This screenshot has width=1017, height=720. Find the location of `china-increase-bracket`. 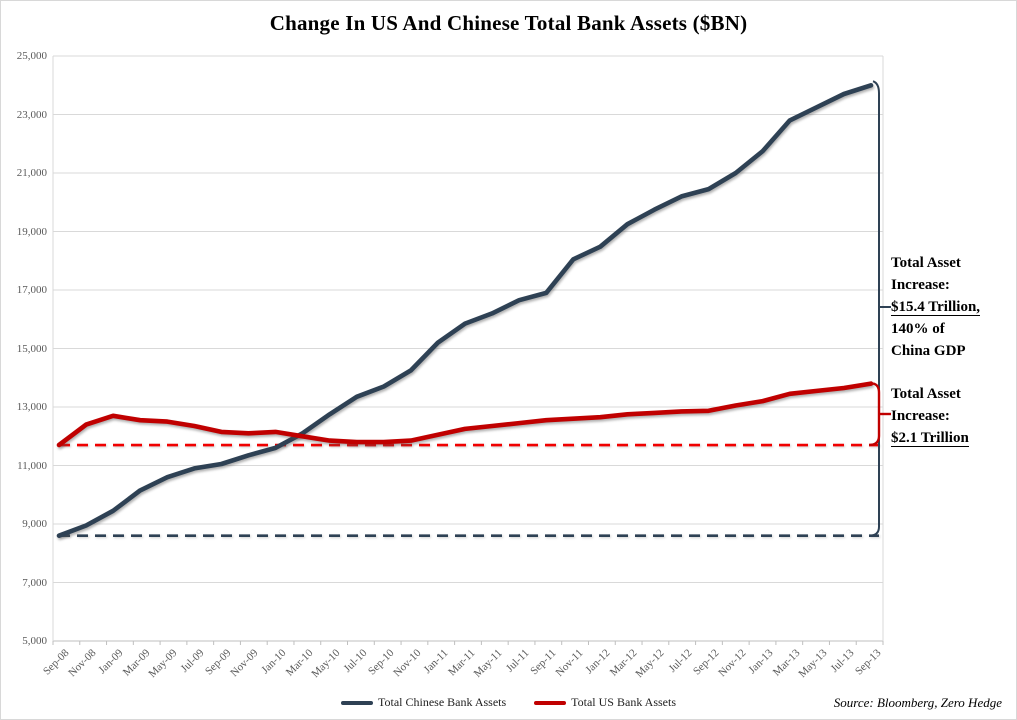

china-increase-bracket is located at coordinates (874, 308).